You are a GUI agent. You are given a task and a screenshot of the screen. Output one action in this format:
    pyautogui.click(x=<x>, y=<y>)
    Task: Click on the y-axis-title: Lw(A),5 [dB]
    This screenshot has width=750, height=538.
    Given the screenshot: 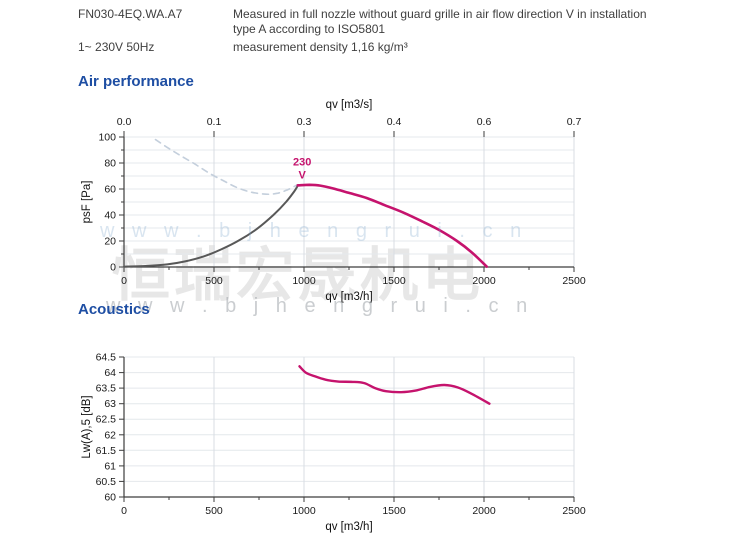 What is the action you would take?
    pyautogui.click(x=87, y=426)
    